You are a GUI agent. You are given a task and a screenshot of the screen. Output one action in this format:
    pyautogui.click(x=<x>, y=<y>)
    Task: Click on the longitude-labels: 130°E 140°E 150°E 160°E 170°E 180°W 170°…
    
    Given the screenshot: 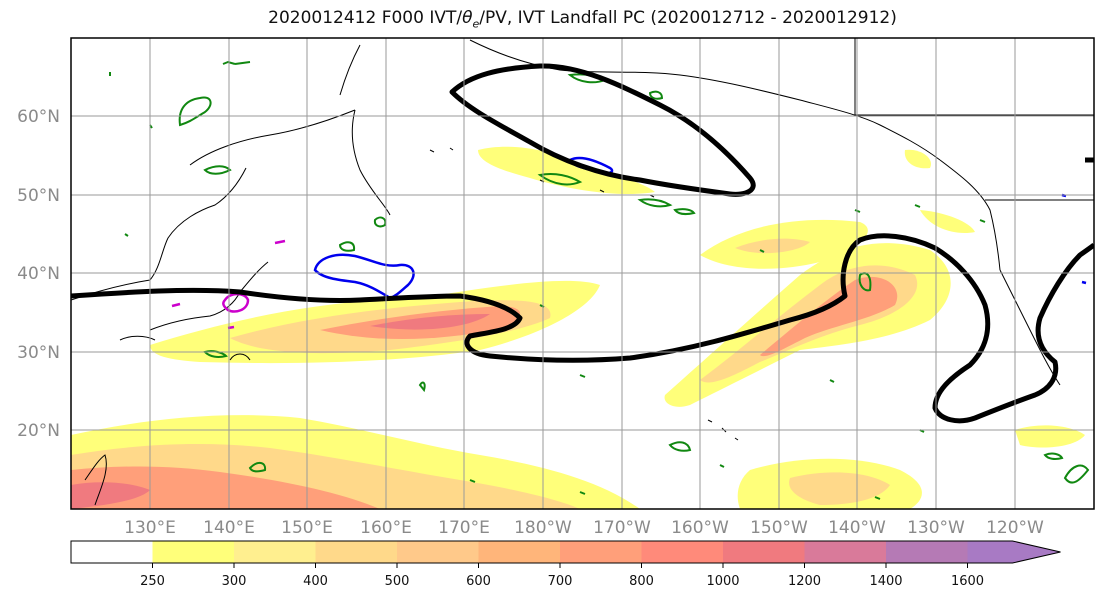 What is the action you would take?
    pyautogui.click(x=584, y=528)
    